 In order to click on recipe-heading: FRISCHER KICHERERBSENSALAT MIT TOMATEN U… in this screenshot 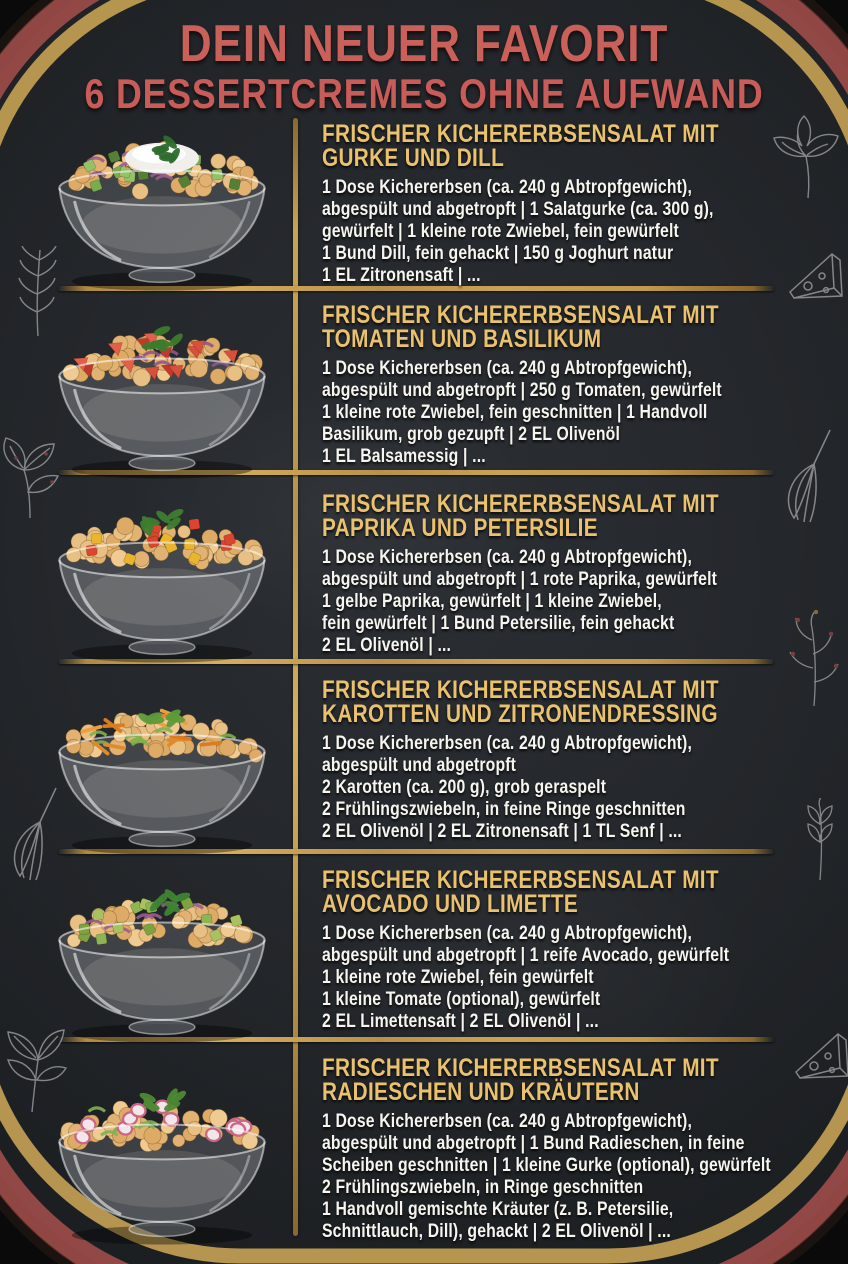, I will do `click(520, 327)`.